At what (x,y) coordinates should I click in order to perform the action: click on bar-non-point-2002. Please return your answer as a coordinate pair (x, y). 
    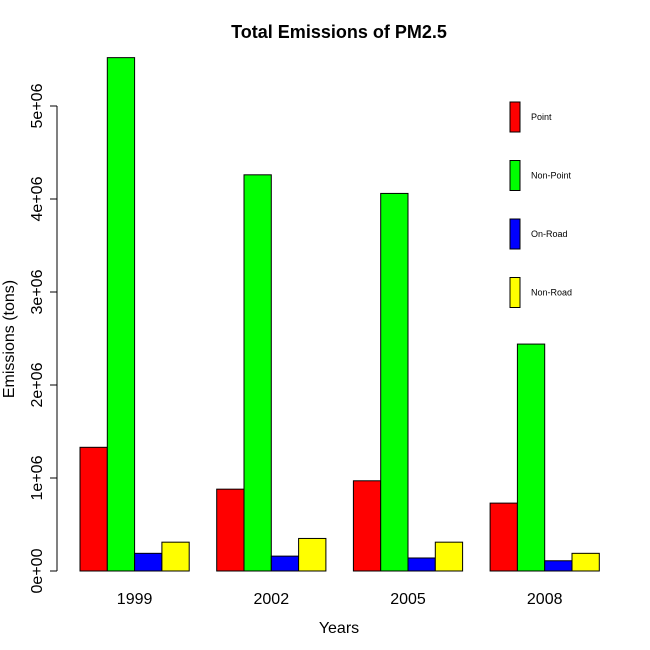
    Looking at the image, I should click on (257, 373).